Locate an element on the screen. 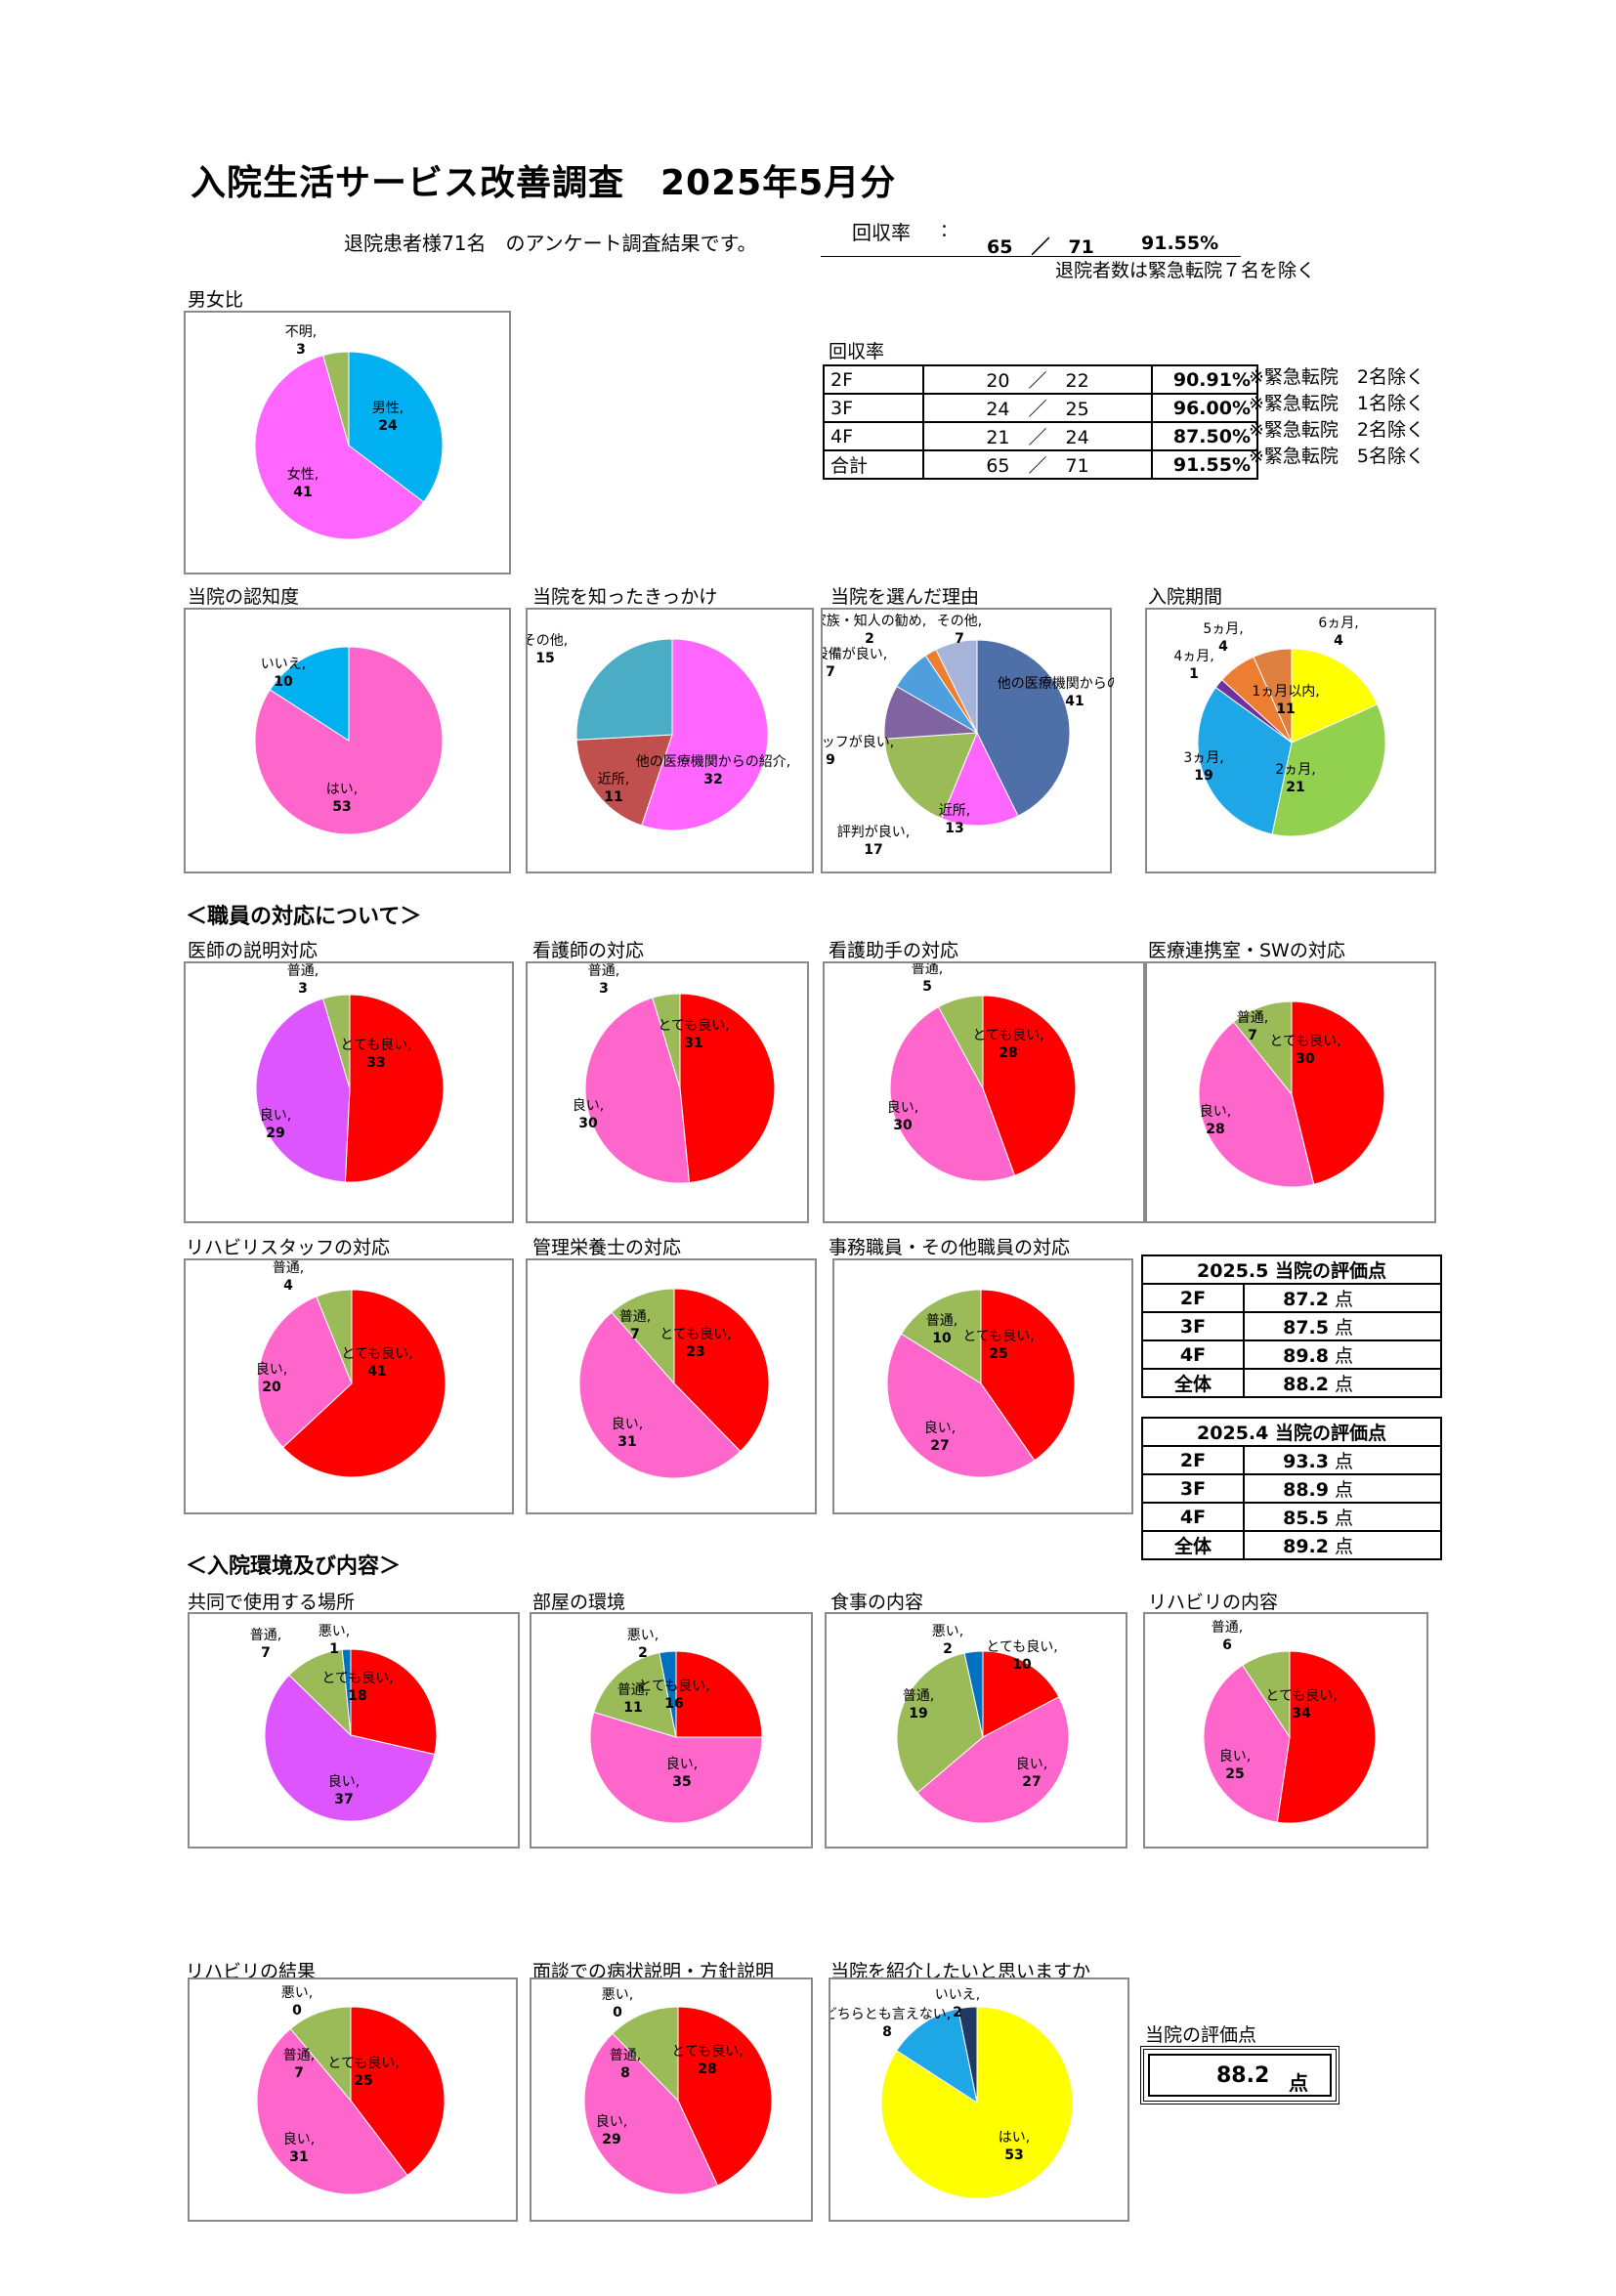 This screenshot has height=2296, width=1616. chart-title: 管理栄養士の対応 is located at coordinates (607, 1247).